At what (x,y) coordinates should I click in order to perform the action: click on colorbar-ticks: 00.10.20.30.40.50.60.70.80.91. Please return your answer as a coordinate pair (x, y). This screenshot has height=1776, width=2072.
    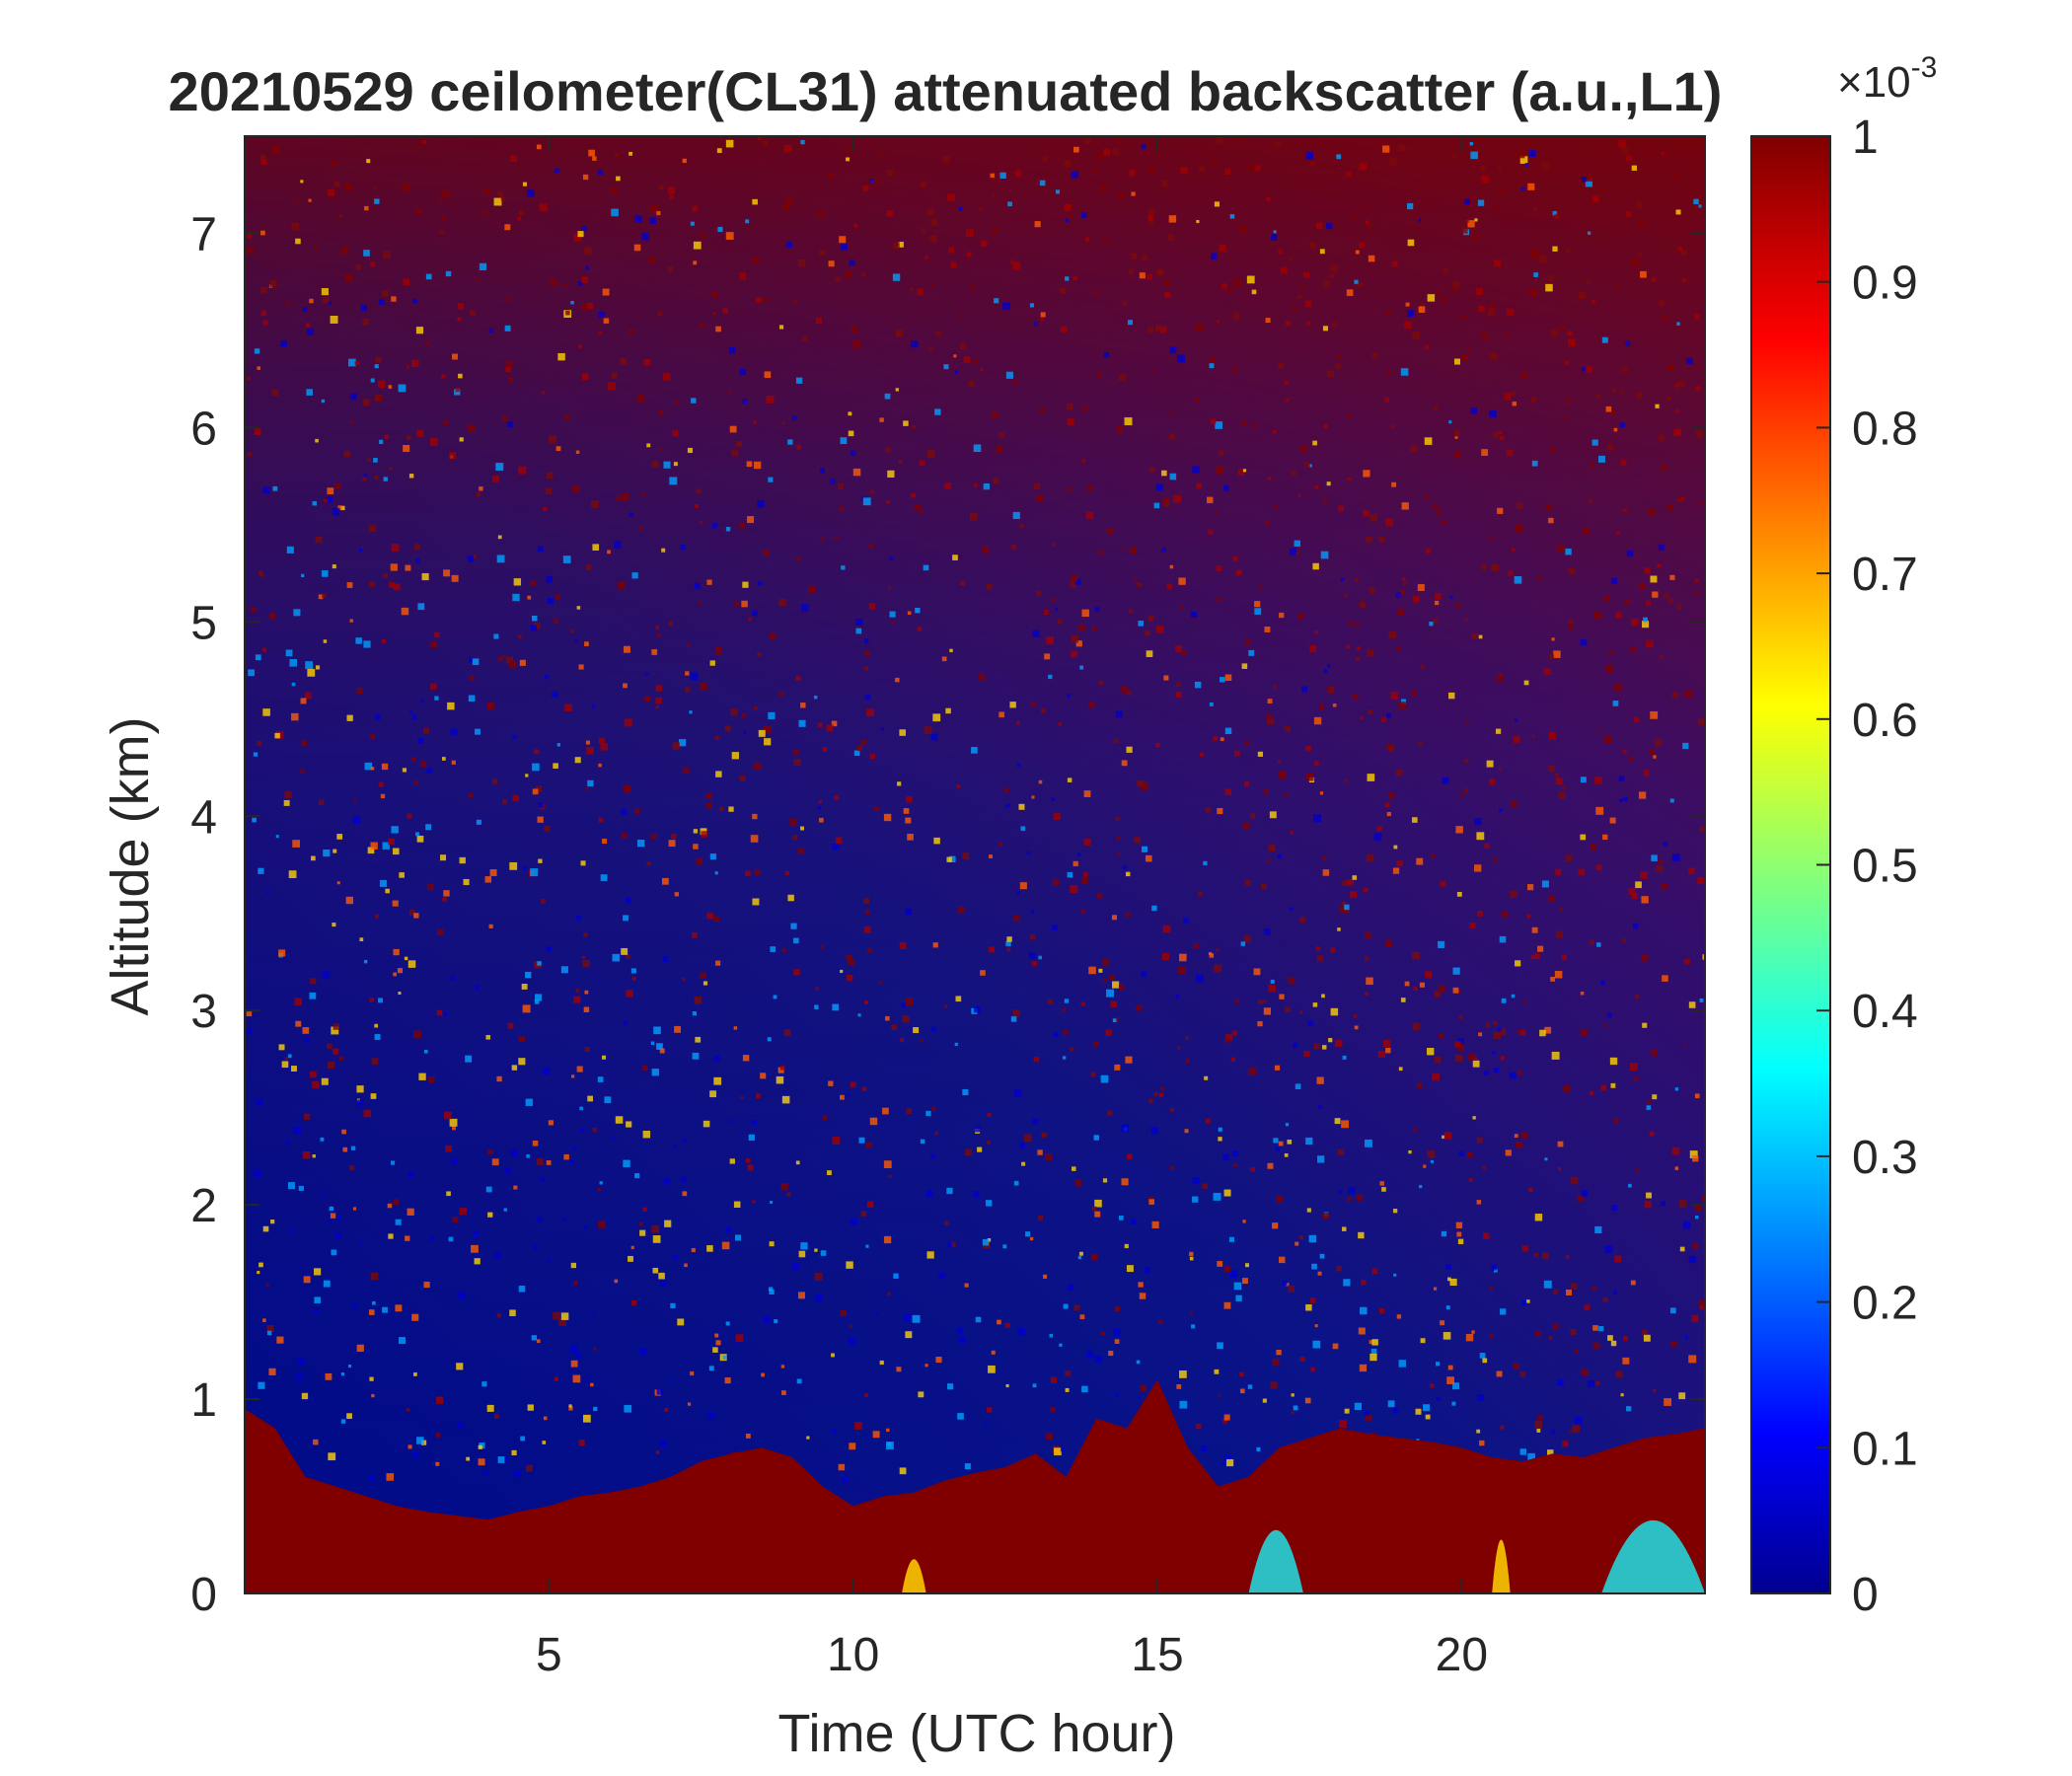
    Looking at the image, I should click on (1867, 866).